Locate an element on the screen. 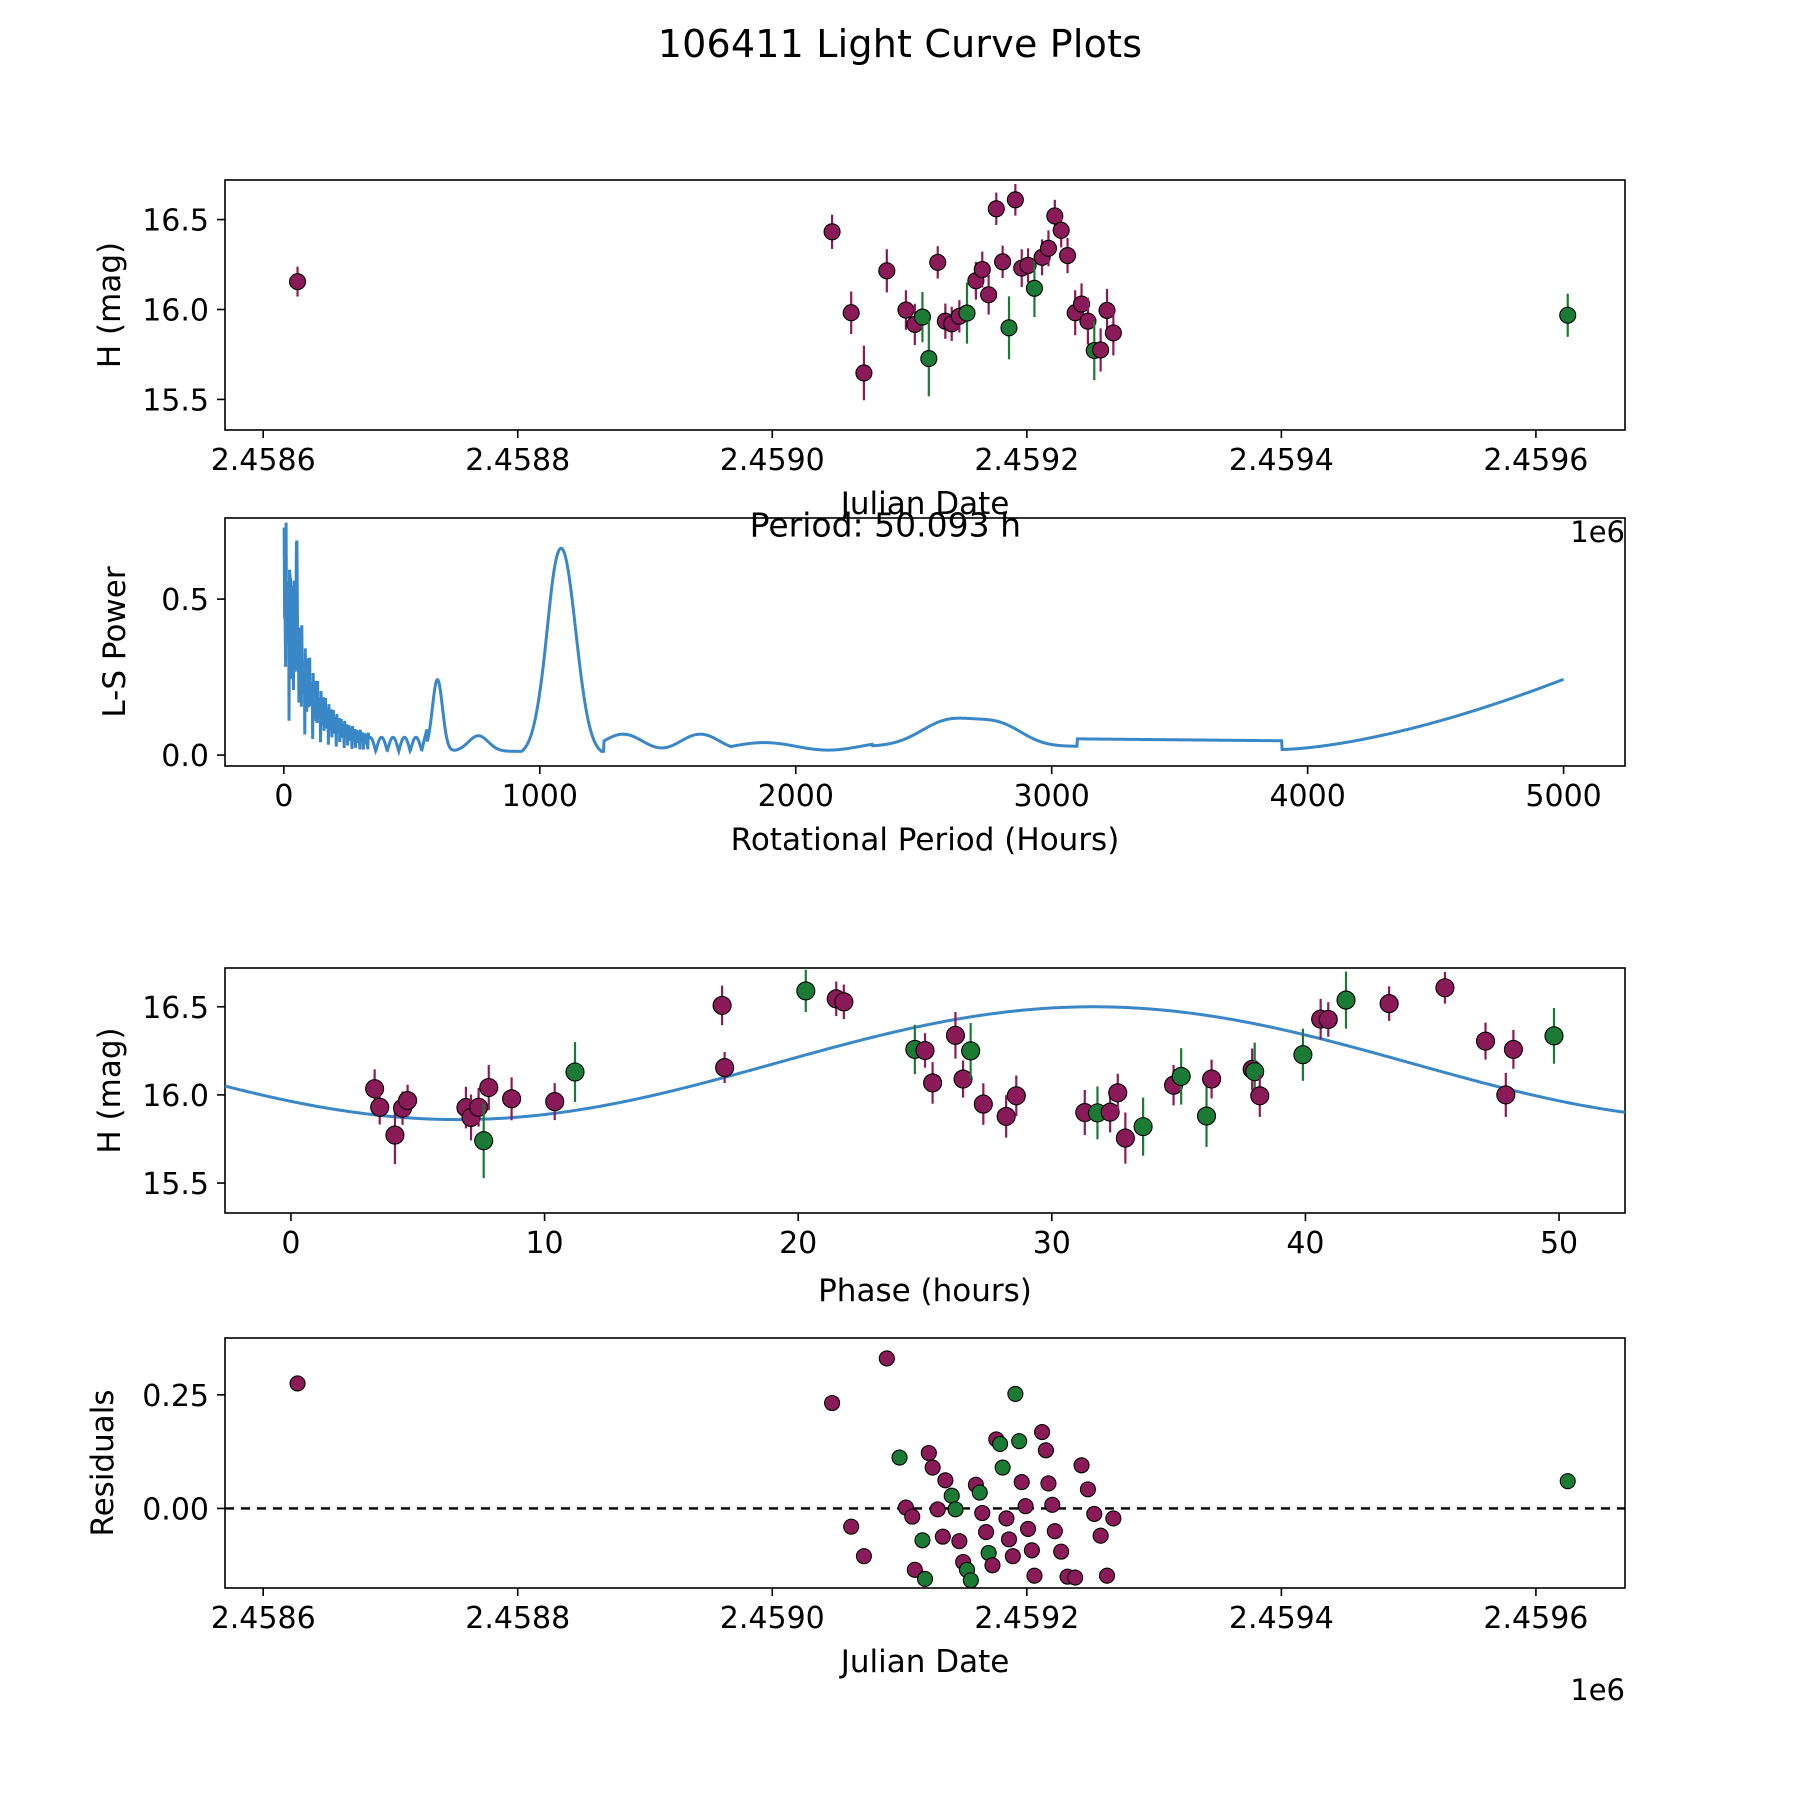  x-tick-label: 1000 is located at coordinates (540, 796).